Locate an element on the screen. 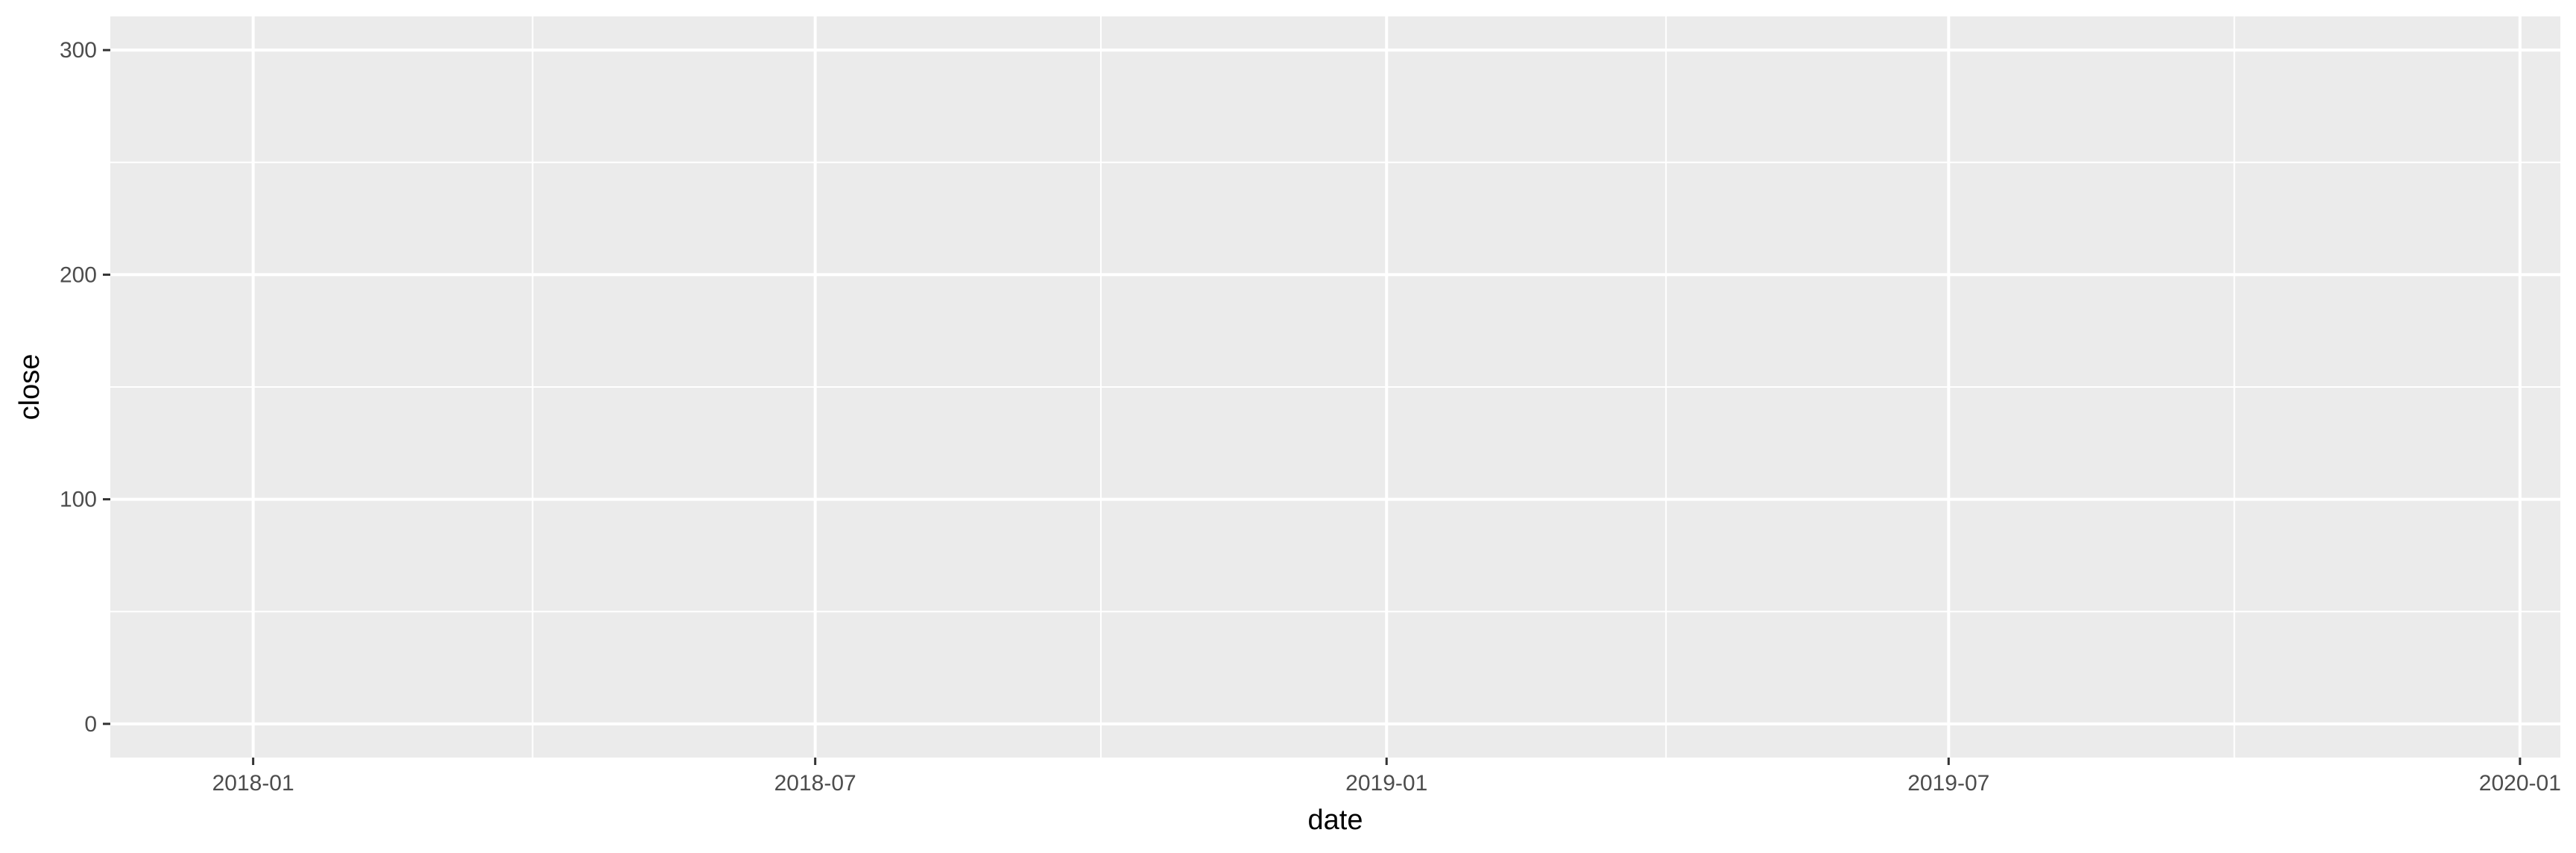 This screenshot has width=2576, height=853. y-tick-label: 100 is located at coordinates (78, 500).